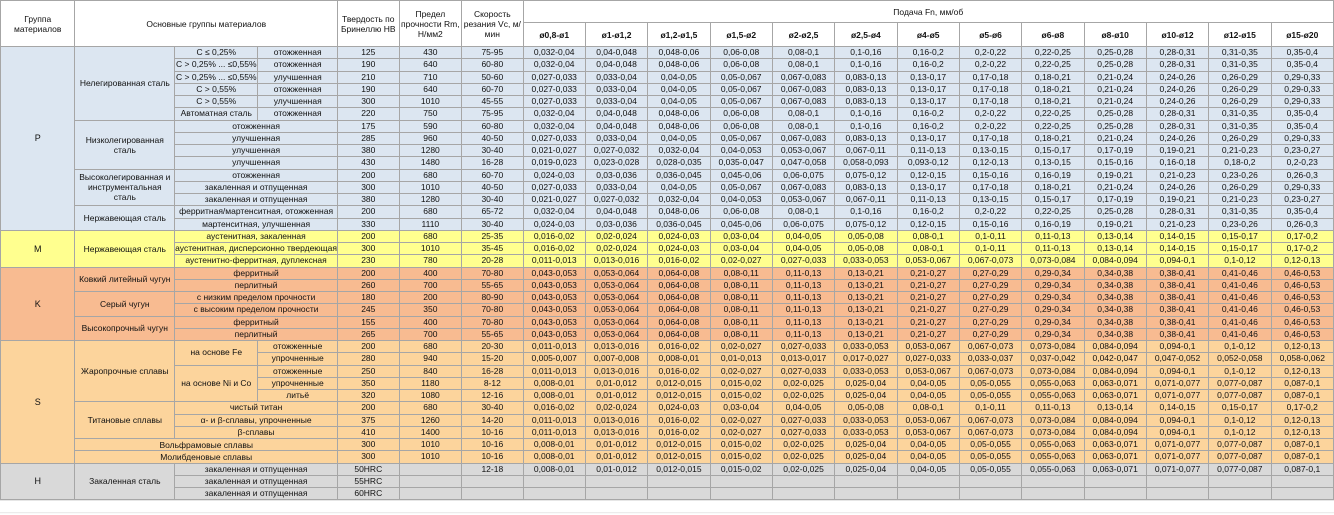 Image resolution: width=1334 pixels, height=515 pixels. I want to click on feed-value-box: 0,01-0,012, so click(616, 383).